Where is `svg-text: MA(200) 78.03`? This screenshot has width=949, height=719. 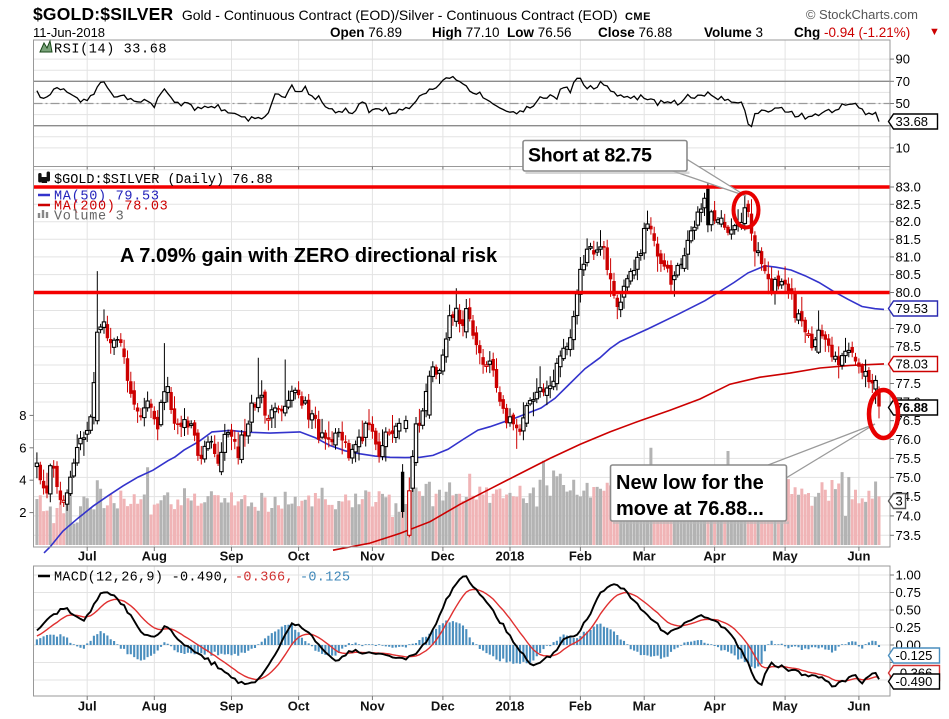 svg-text: MA(200) 78.03 is located at coordinates (111, 207).